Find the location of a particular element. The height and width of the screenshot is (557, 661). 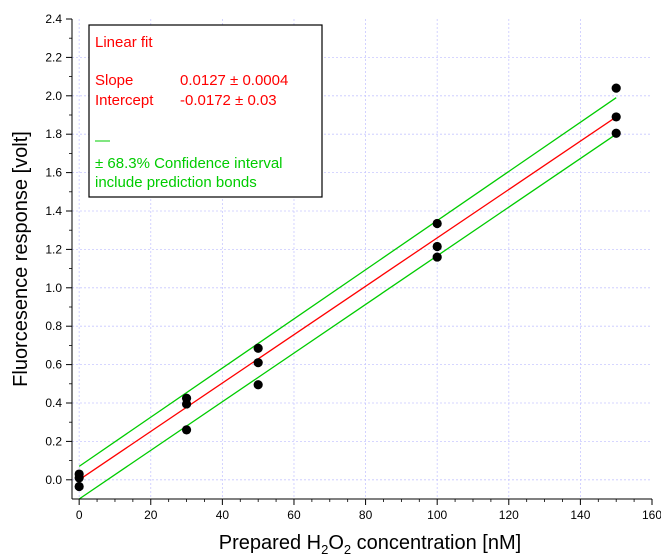

x-axis-label: Prepared H2O2 concentration [nM] is located at coordinates (370, 544).